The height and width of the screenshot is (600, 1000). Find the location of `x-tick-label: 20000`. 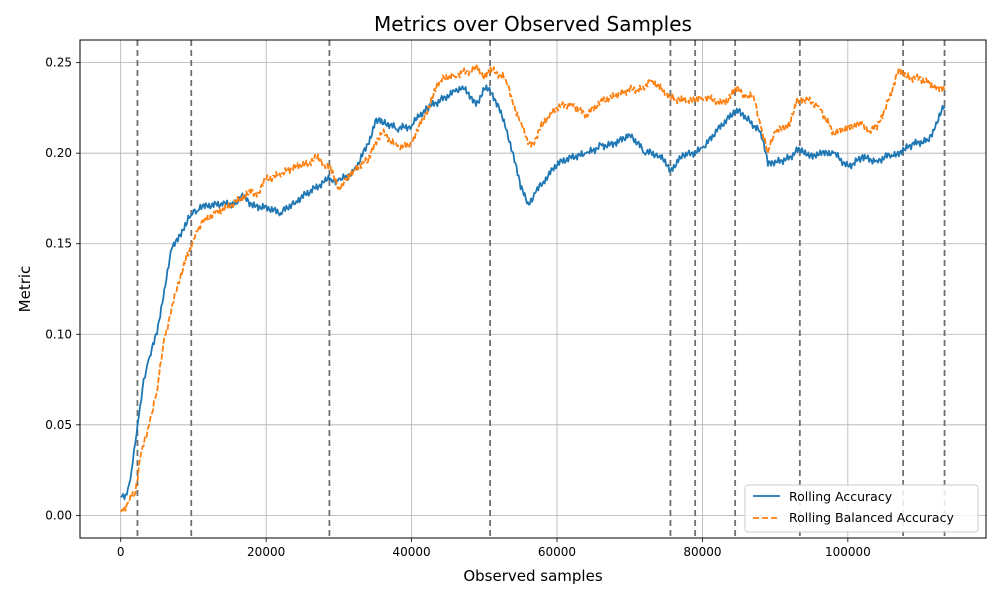

x-tick-label: 20000 is located at coordinates (266, 552).